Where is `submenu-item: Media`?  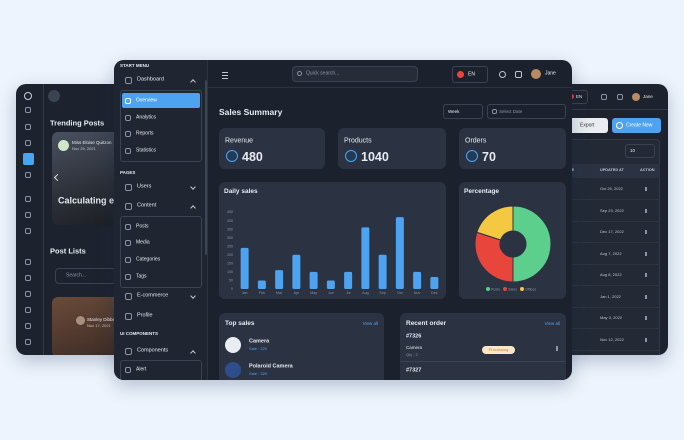 submenu-item: Media is located at coordinates (143, 242).